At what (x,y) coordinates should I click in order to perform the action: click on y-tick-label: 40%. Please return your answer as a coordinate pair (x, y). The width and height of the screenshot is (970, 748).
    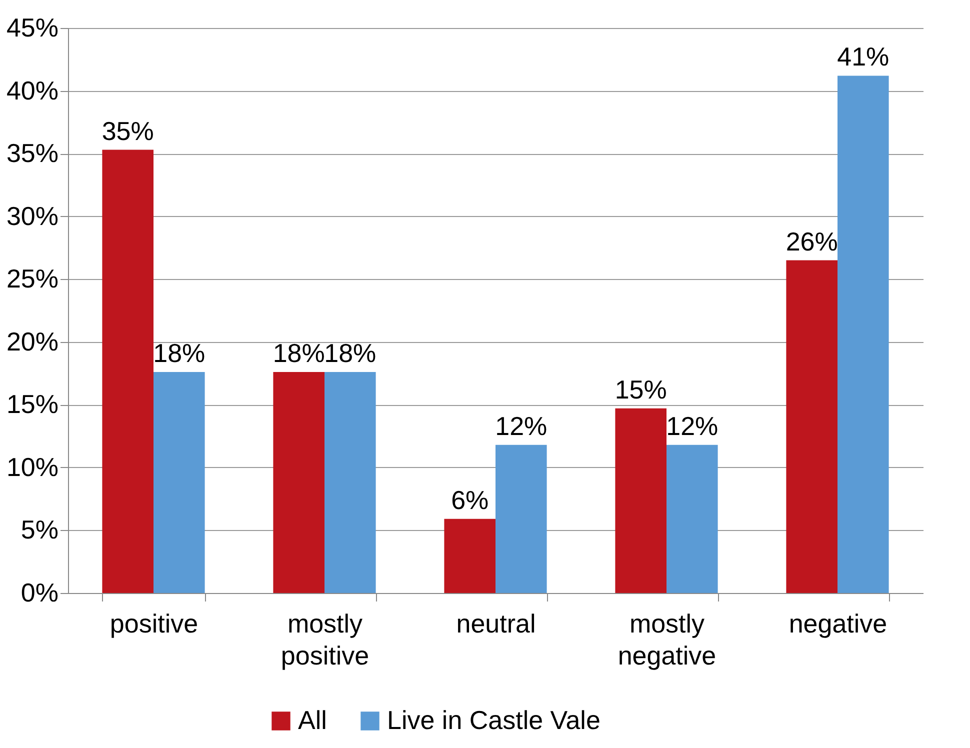
    Looking at the image, I should click on (32, 90).